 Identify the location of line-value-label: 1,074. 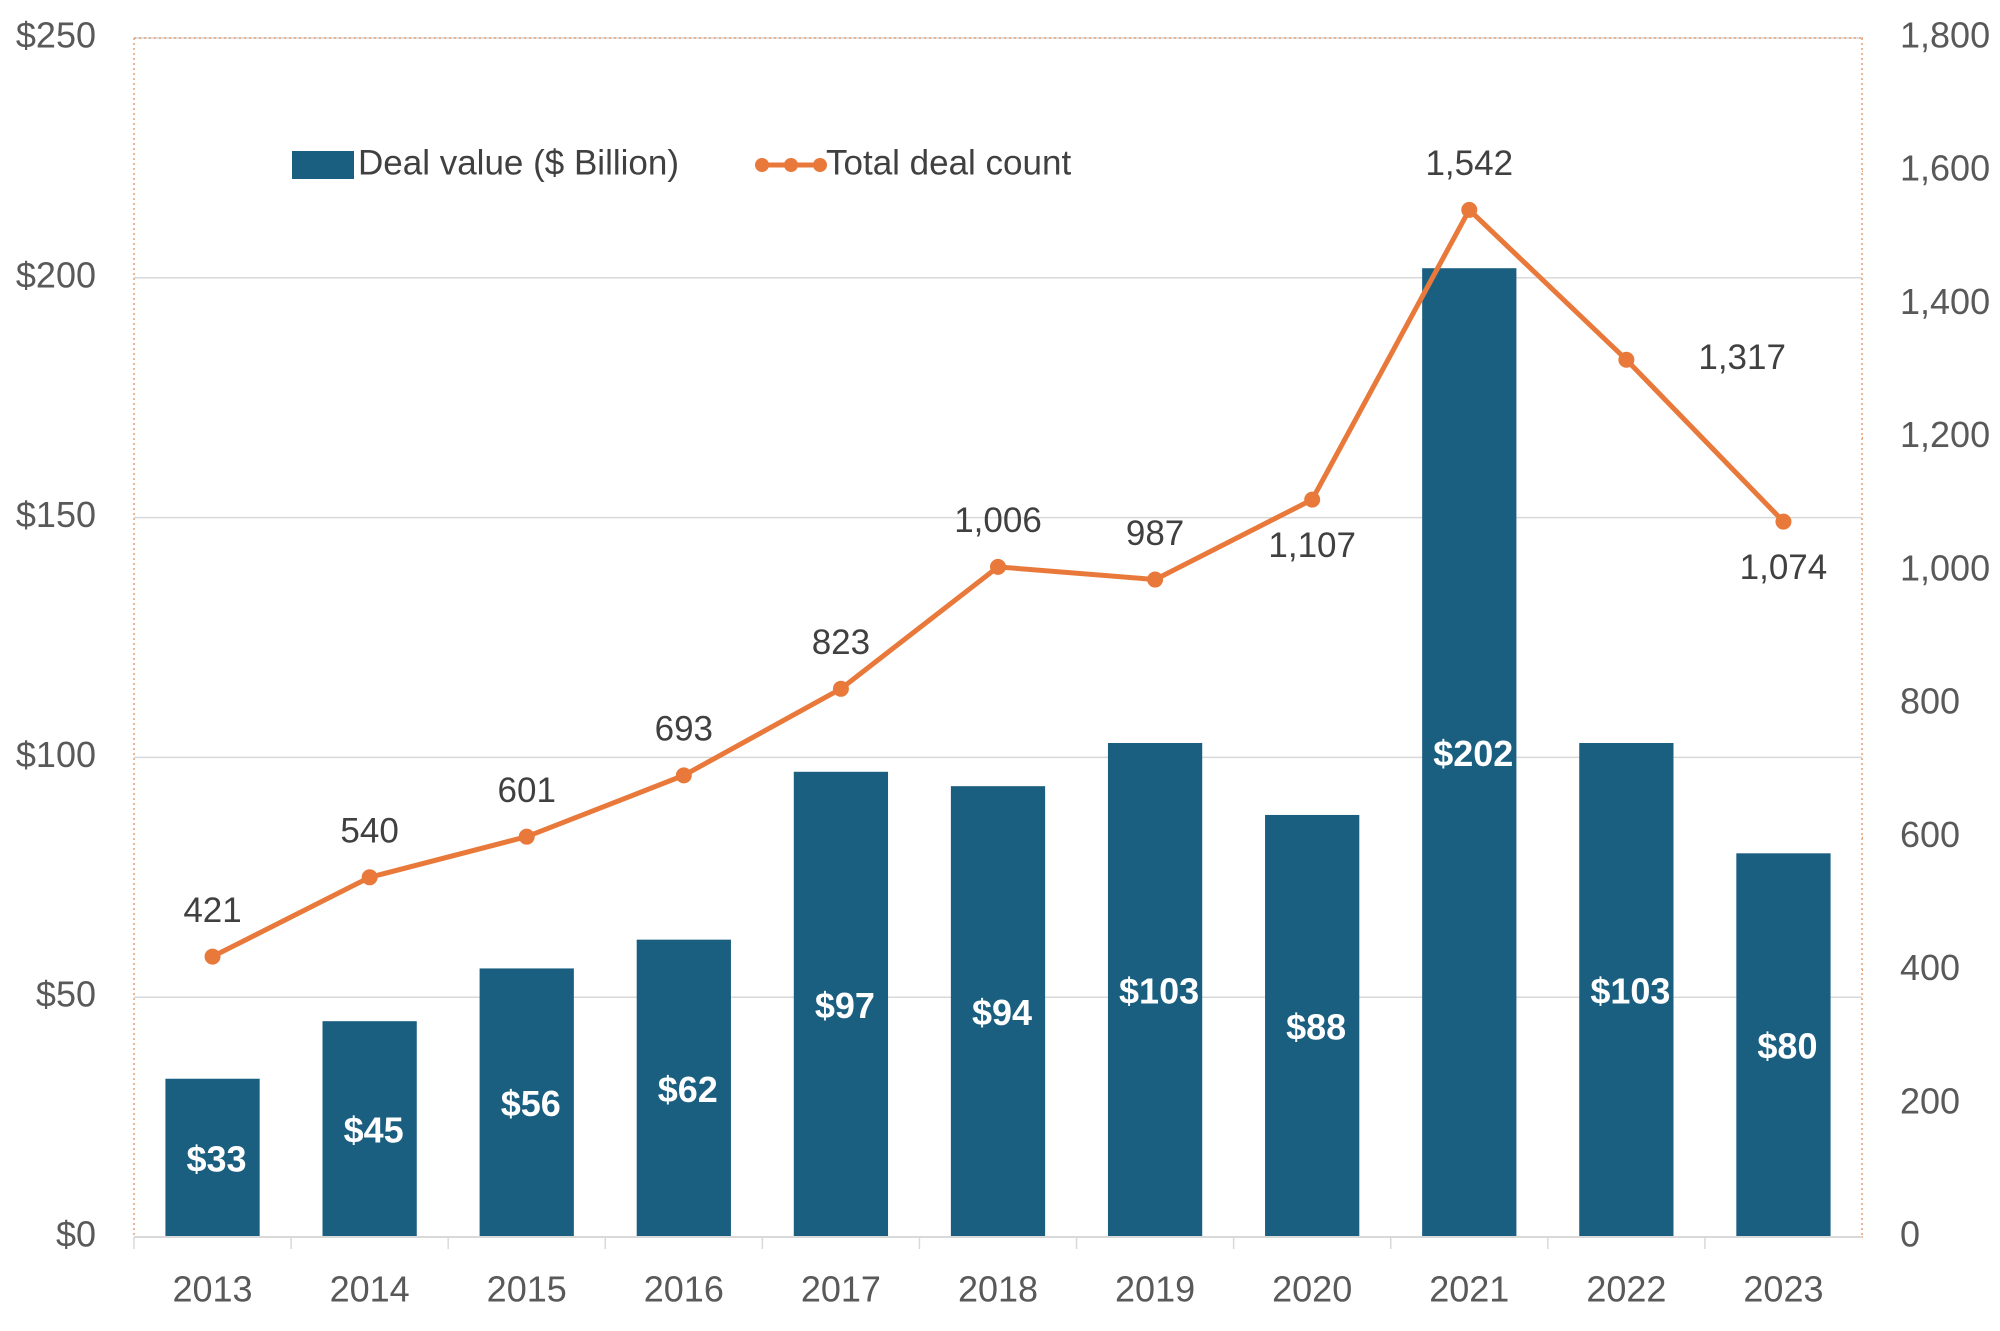
(1784, 567).